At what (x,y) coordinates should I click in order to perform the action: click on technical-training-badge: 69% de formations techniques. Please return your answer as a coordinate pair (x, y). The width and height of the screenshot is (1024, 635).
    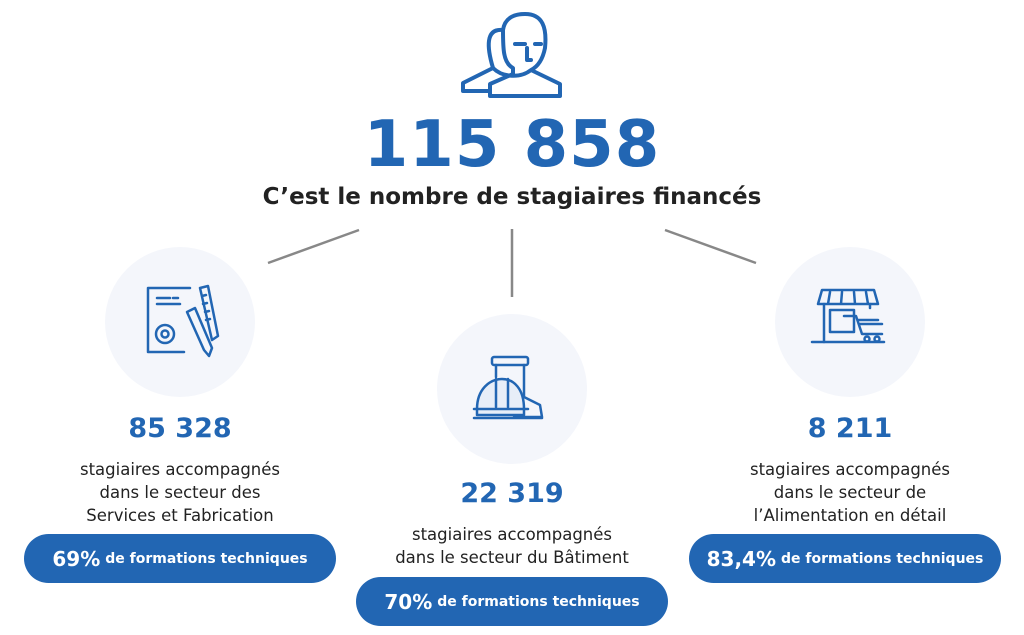
    Looking at the image, I should click on (180, 558).